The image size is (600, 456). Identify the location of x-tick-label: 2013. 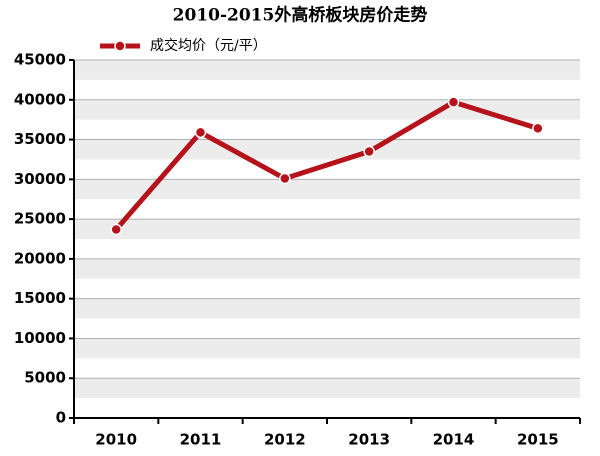
(369, 440).